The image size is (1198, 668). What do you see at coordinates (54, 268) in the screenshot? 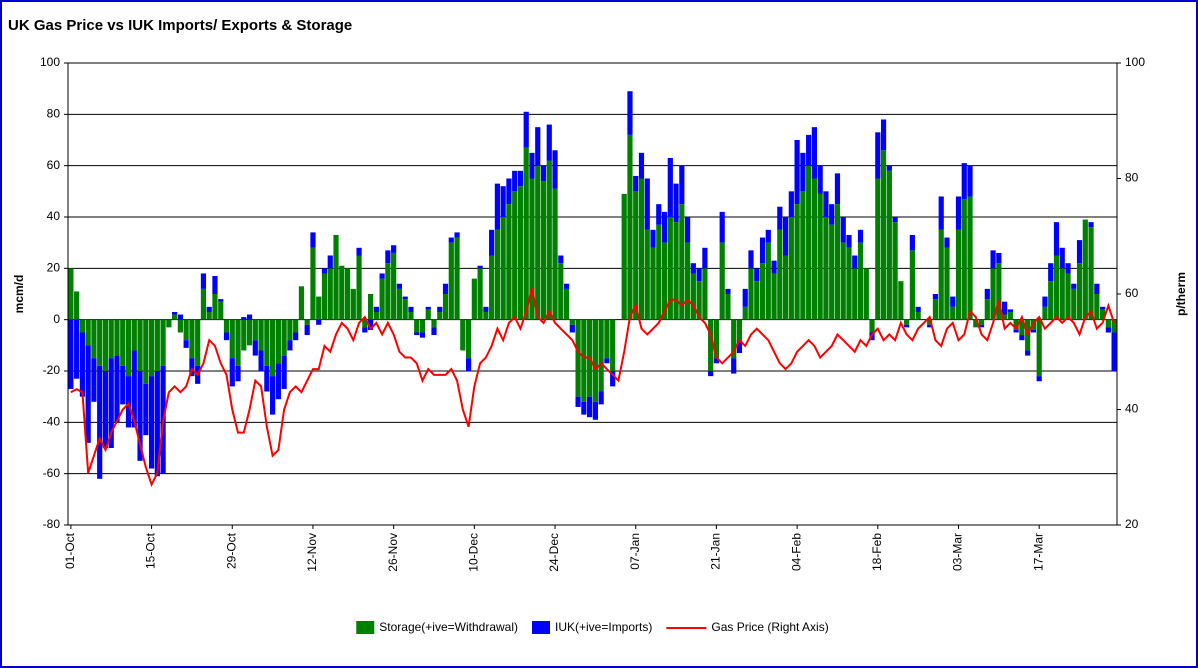
I see `y-tick-label: 20` at bounding box center [54, 268].